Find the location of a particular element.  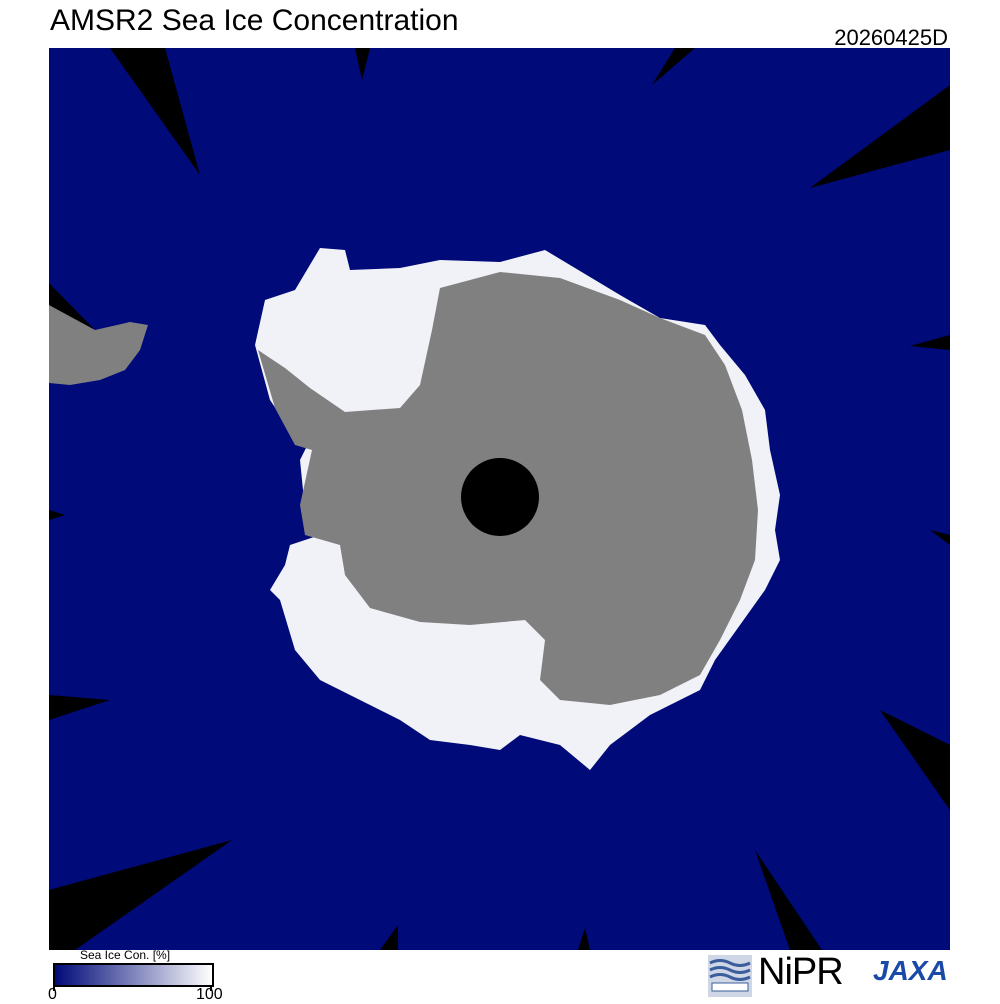

logos: NiPR JAXA is located at coordinates (830, 975).